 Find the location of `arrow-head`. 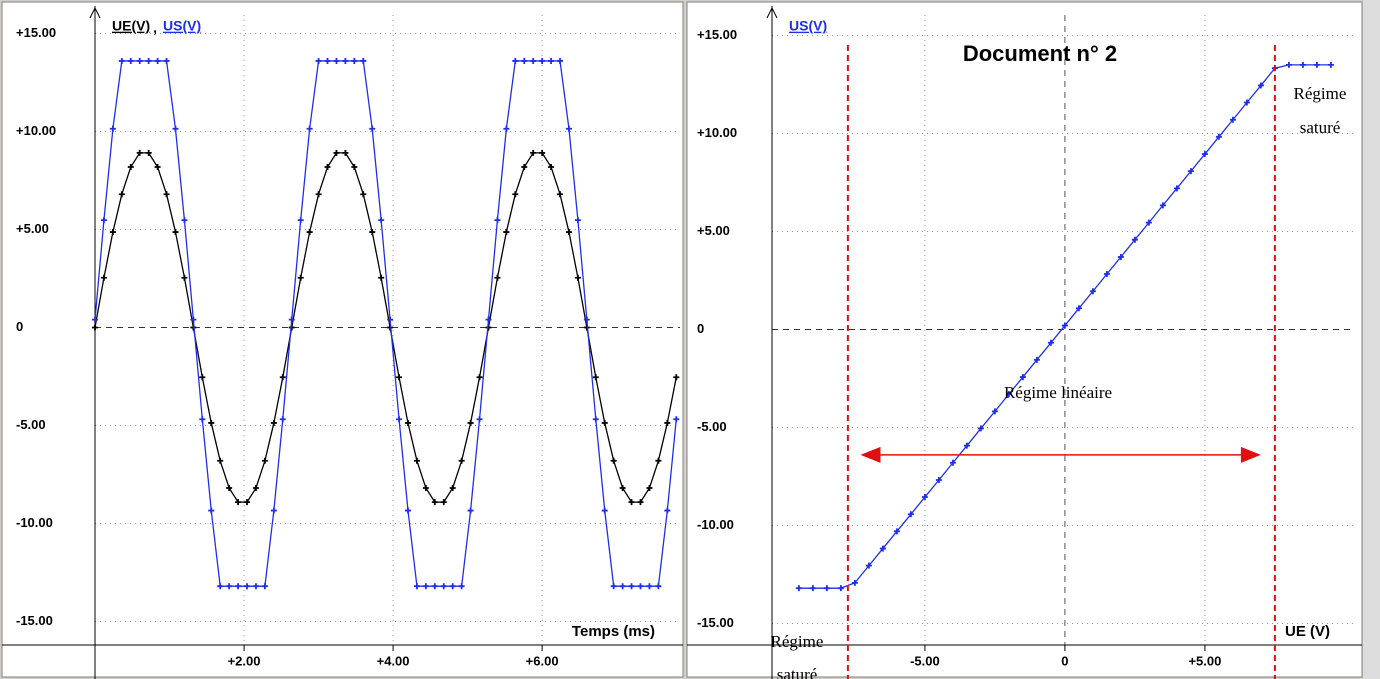

arrow-head is located at coordinates (1250, 454).